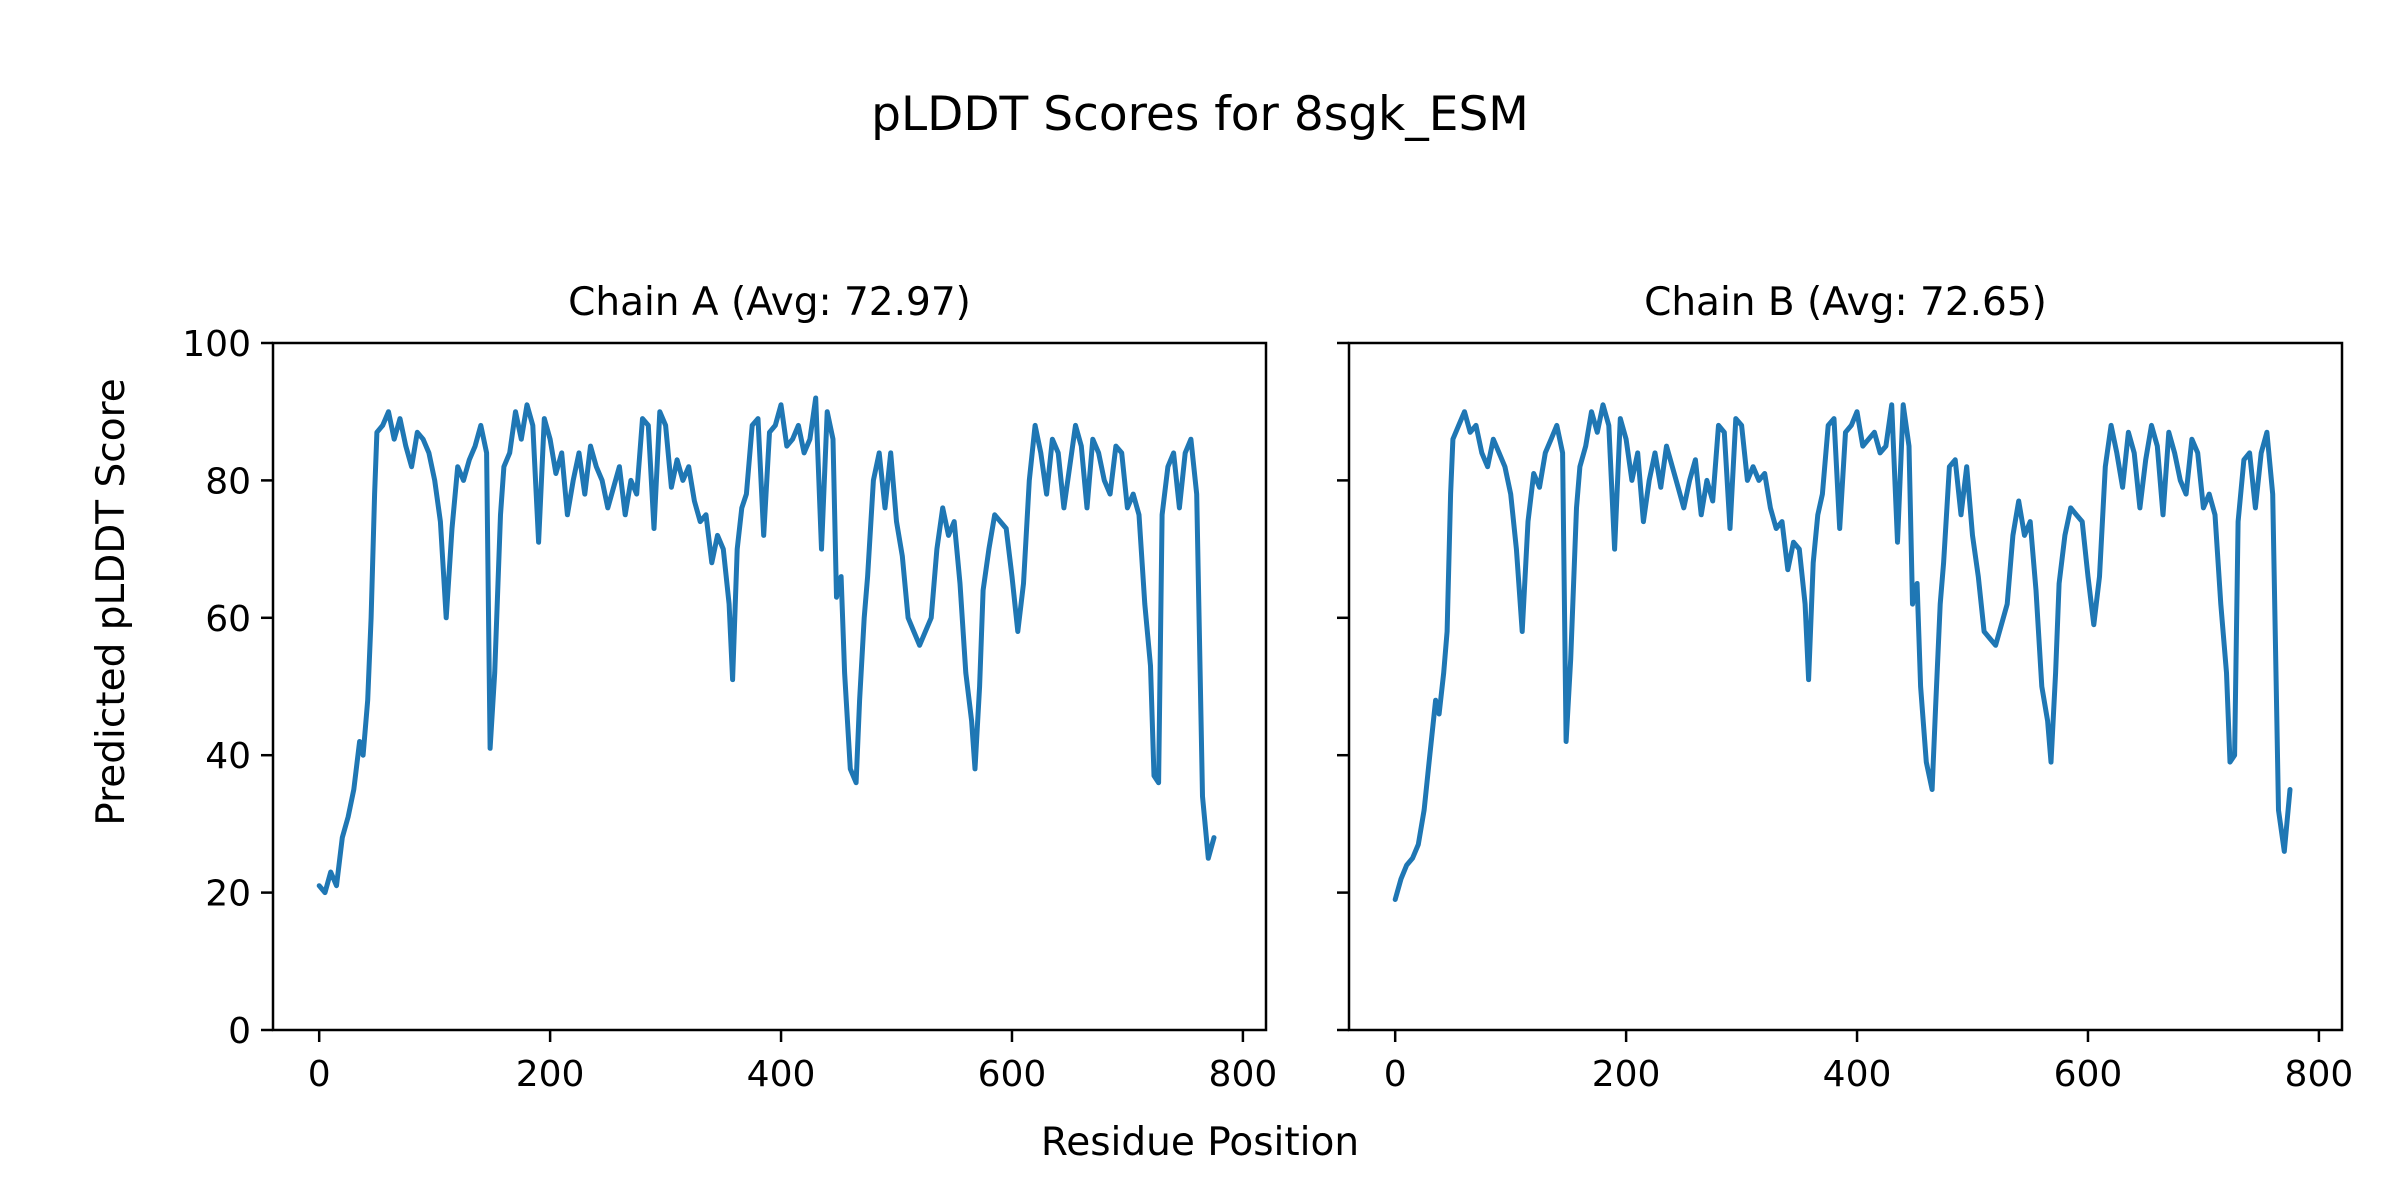  Describe the element at coordinates (1200, 114) in the screenshot. I see `figure-title: pLDDT Scores for 8sgk_ESM` at that location.